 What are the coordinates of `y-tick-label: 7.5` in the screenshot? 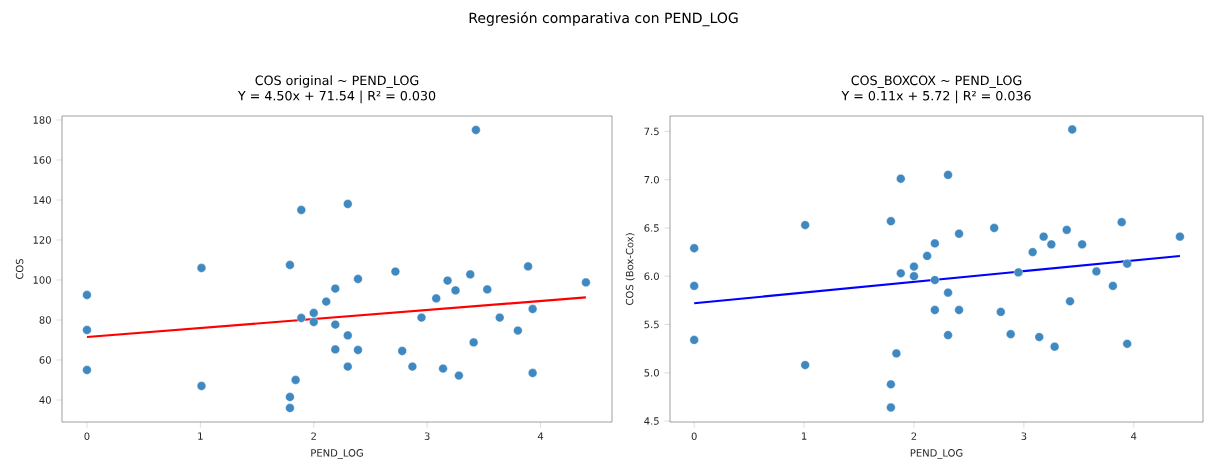 It's located at (651, 131).